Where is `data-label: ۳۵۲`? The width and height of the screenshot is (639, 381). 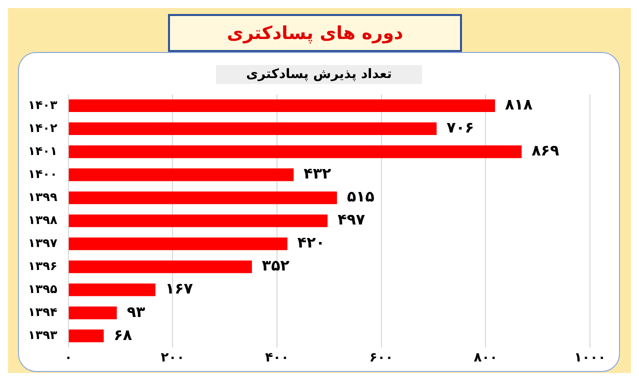
data-label: ۳۵۲ is located at coordinates (276, 265).